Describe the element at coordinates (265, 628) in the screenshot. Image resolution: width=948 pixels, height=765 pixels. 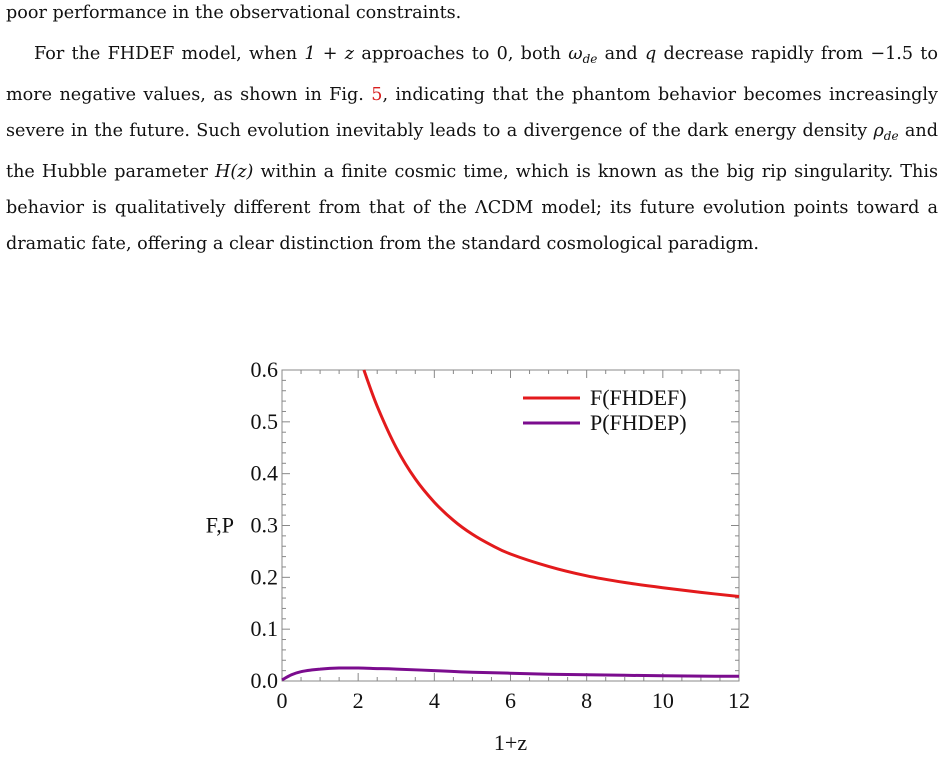
I see `y-tick-label: 0.1` at that location.